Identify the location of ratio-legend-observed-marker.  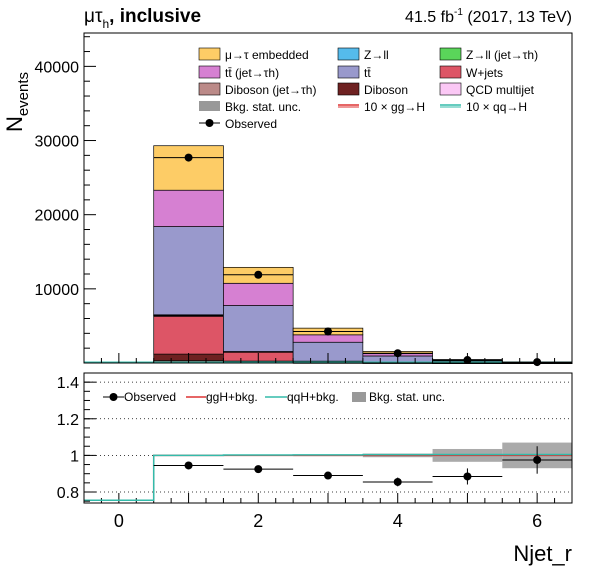
(113, 397).